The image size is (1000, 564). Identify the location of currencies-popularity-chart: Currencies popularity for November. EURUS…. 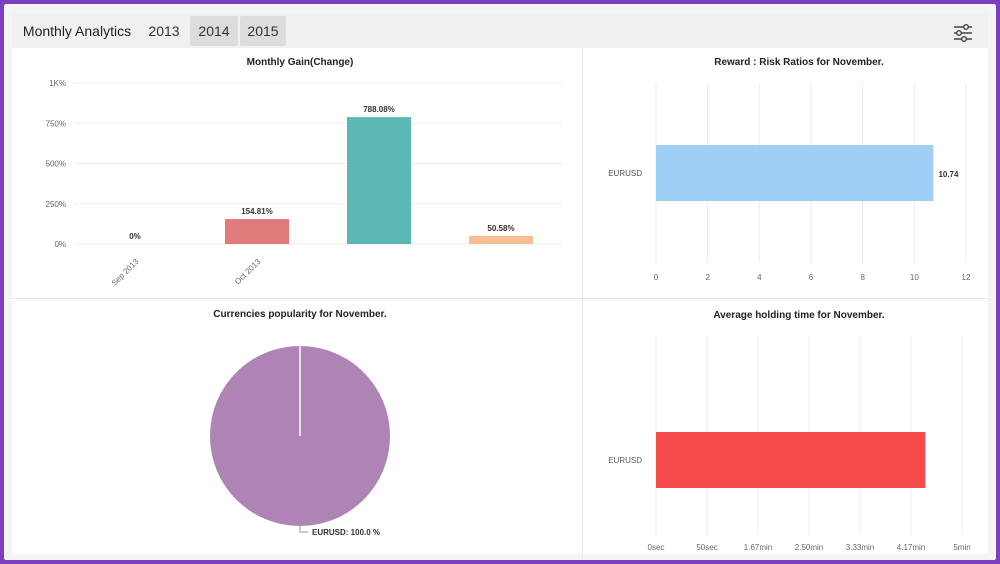
(300, 423).